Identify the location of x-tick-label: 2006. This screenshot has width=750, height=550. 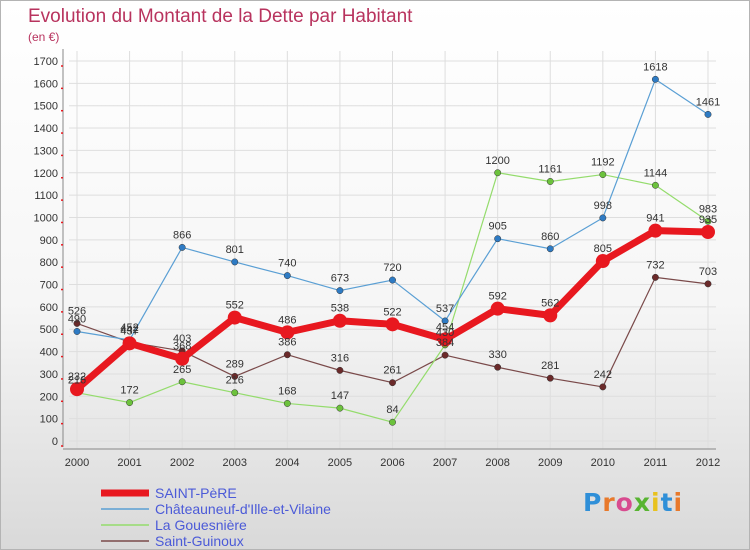
(392, 463).